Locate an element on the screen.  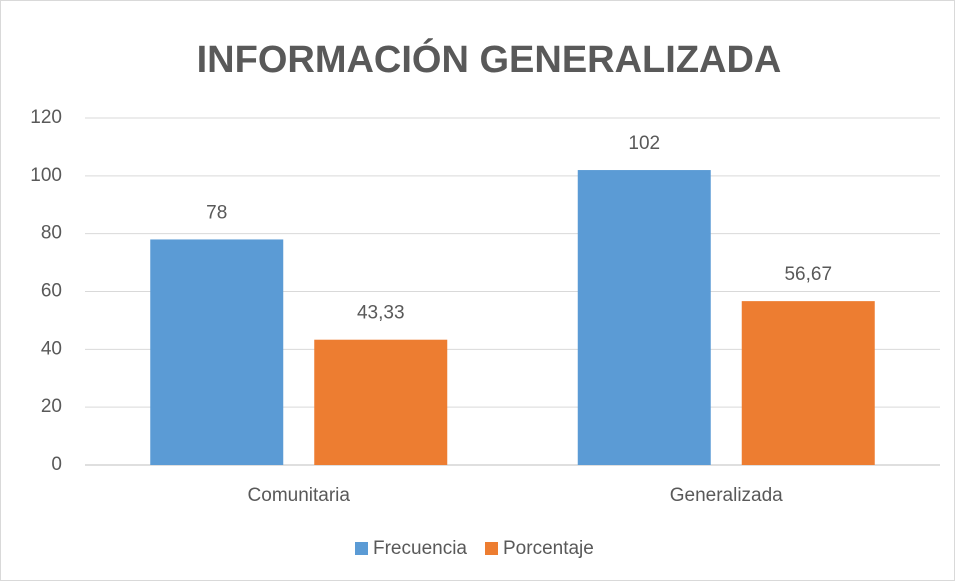
y-tick-label: 60 is located at coordinates (51, 291).